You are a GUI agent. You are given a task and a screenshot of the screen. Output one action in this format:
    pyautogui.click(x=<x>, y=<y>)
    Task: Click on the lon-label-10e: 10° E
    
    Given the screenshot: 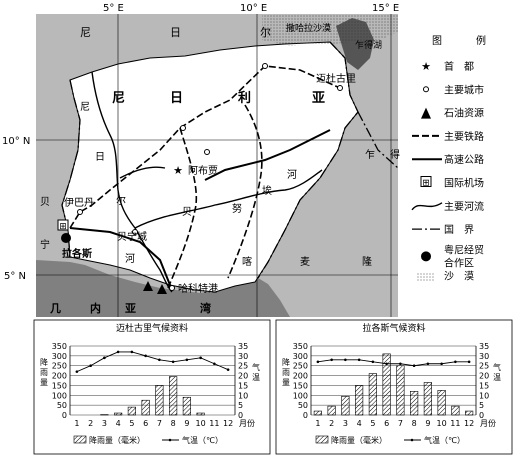 What is the action you would take?
    pyautogui.click(x=253, y=8)
    